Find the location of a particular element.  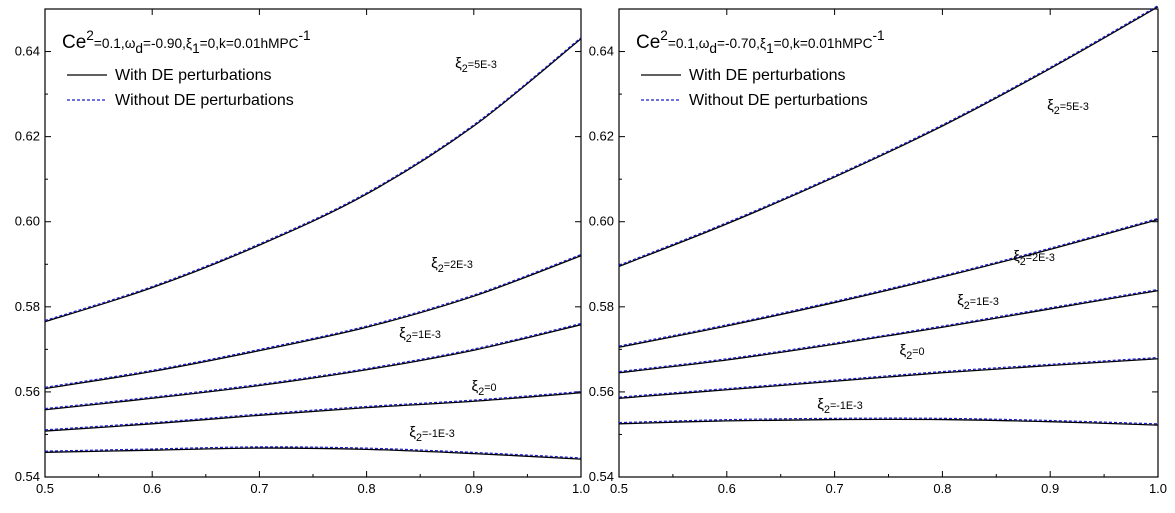

y-tick-label: 0.60 is located at coordinates (601, 221).